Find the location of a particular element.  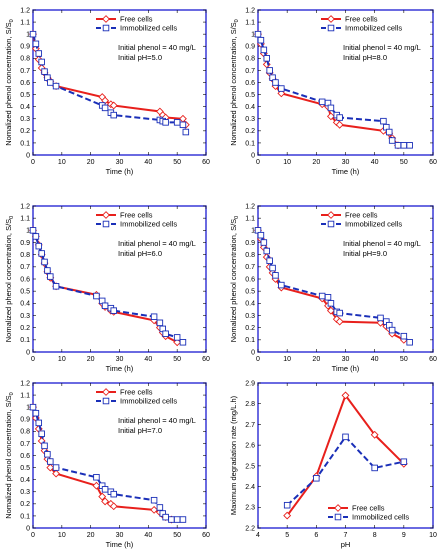

legend-item: Free cells is located at coordinates (124, 392).